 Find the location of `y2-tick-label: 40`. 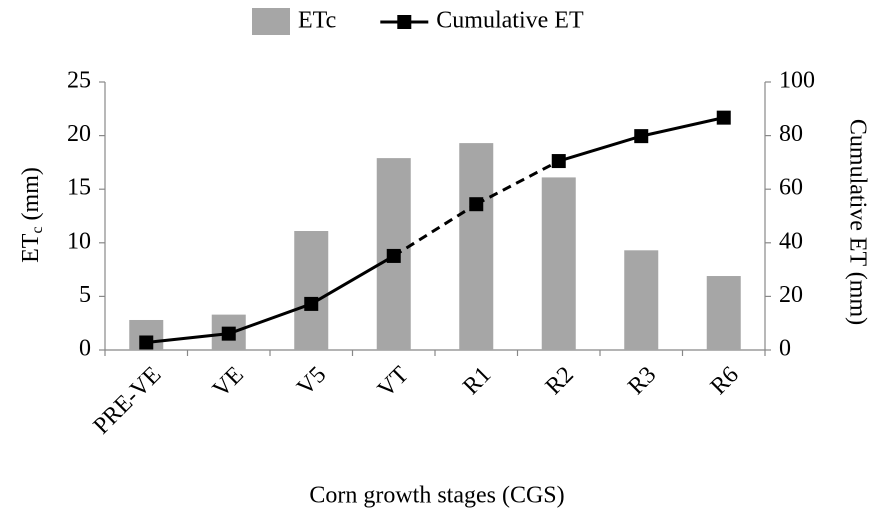

y2-tick-label: 40 is located at coordinates (791, 241).